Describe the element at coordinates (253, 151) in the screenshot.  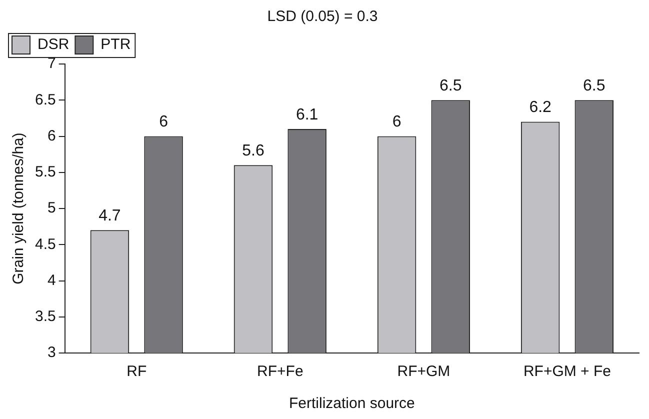
I see `data-label: 5.6` at that location.